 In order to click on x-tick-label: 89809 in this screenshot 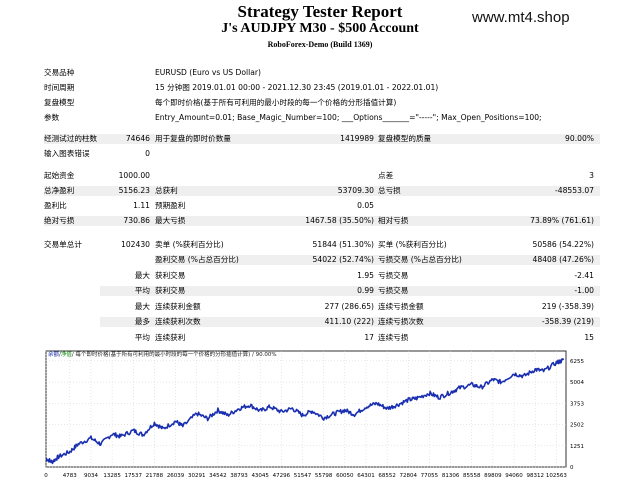, I will do `click(493, 476)`.